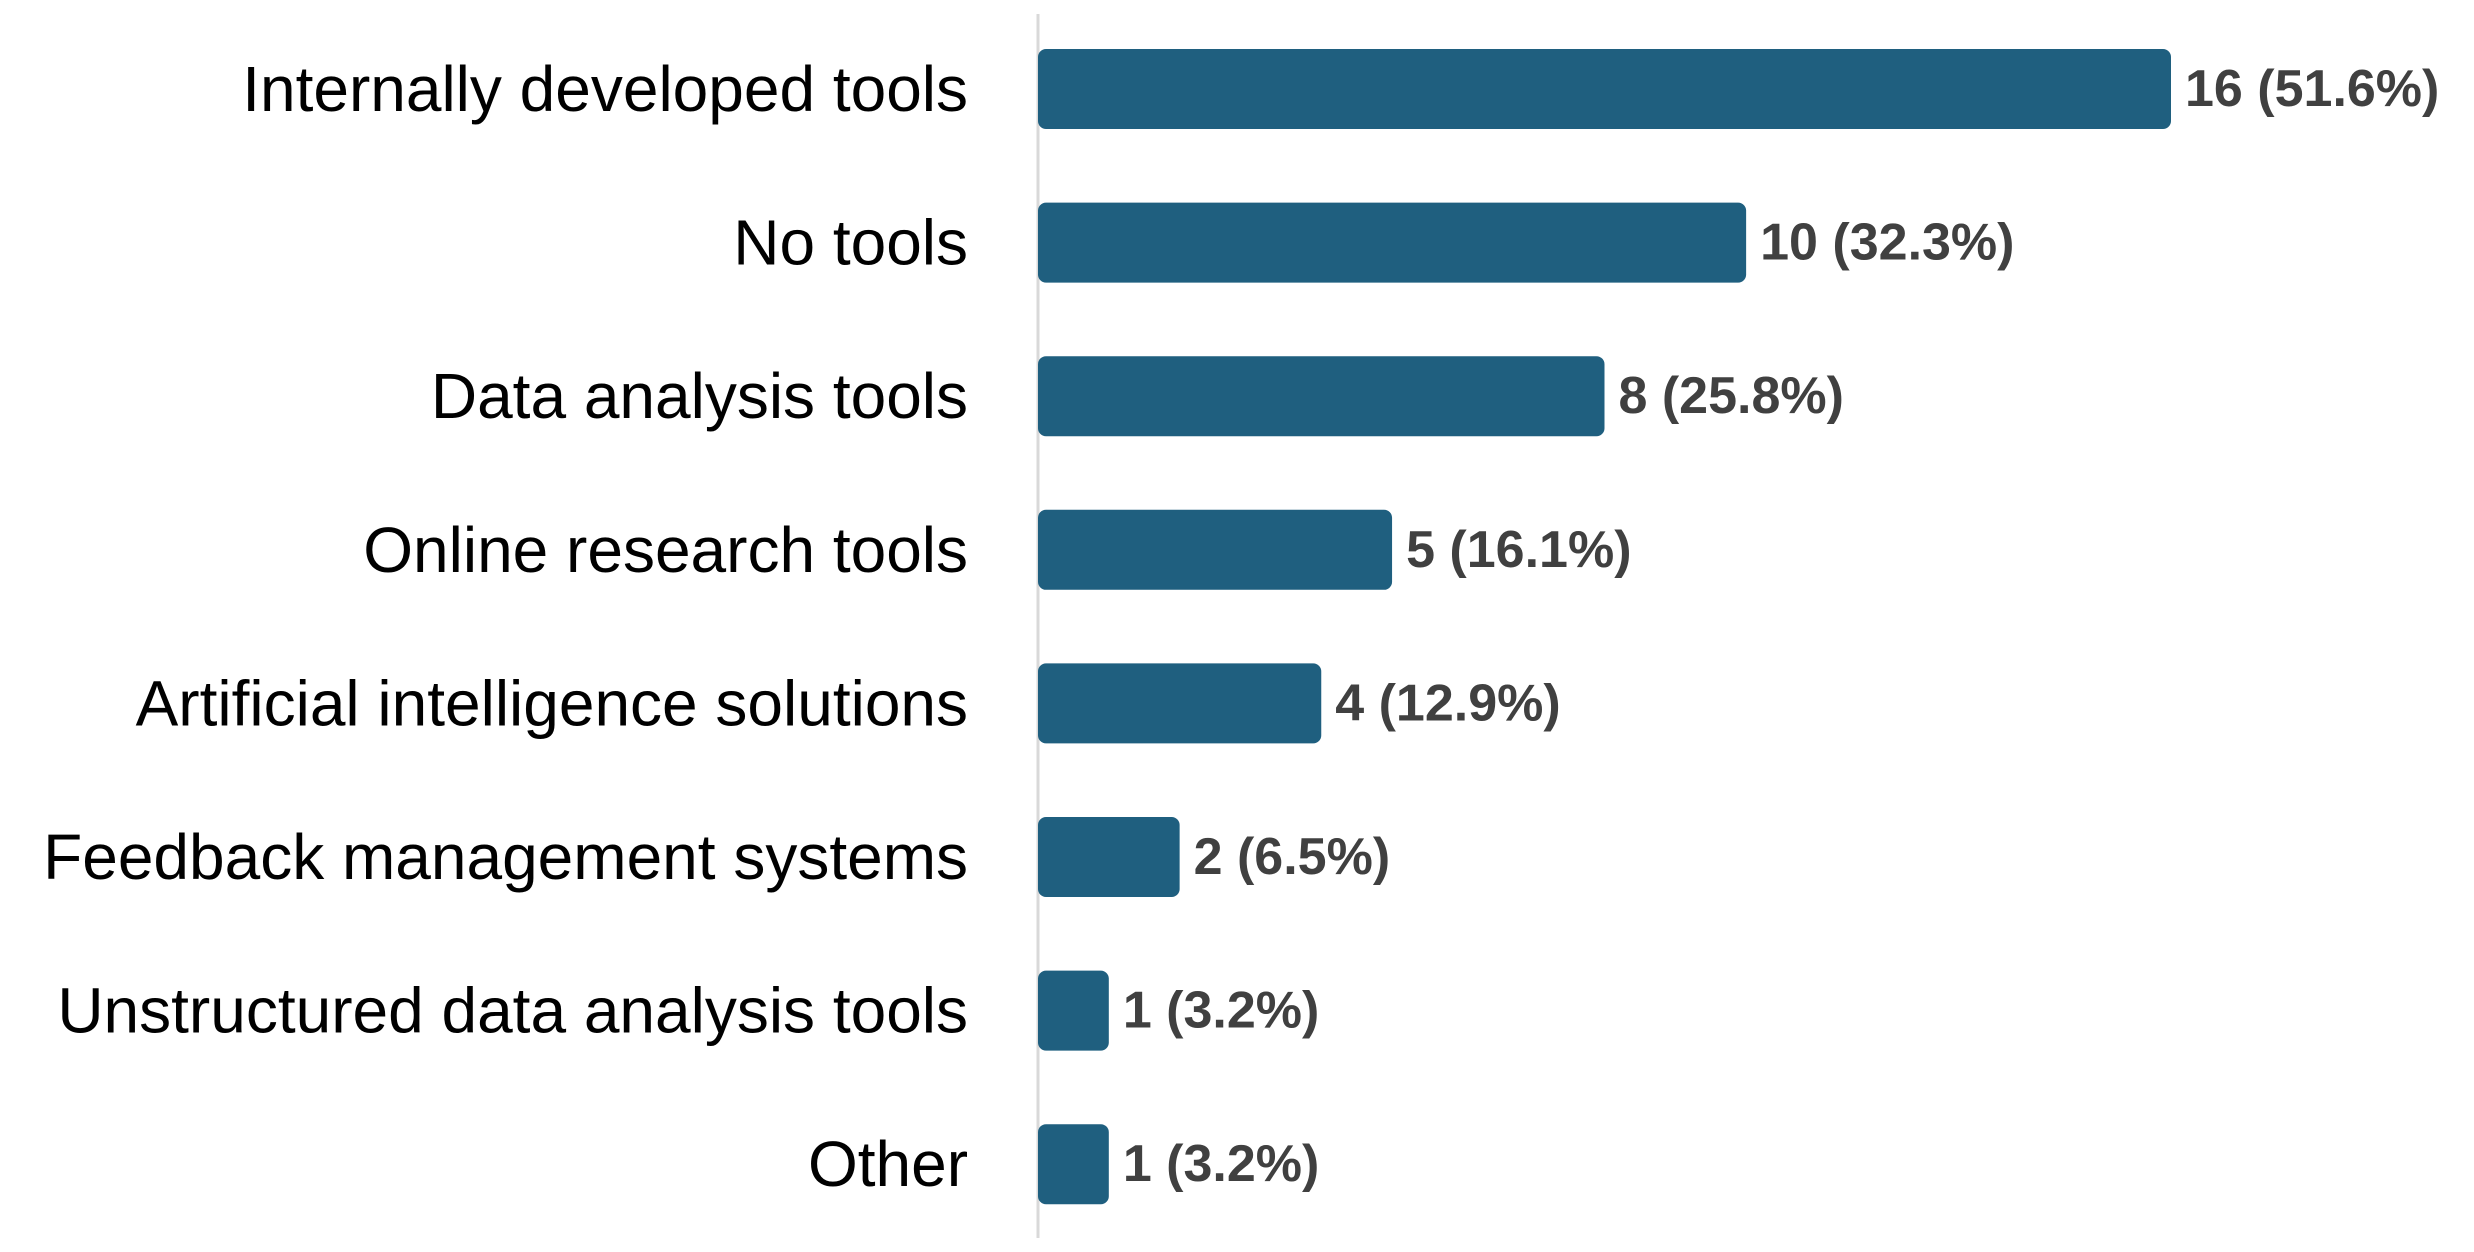 Image resolution: width=2474 pixels, height=1252 pixels. What do you see at coordinates (1731, 396) in the screenshot?
I see `data-label-data-analysis-tools: 8 (25.8%)` at bounding box center [1731, 396].